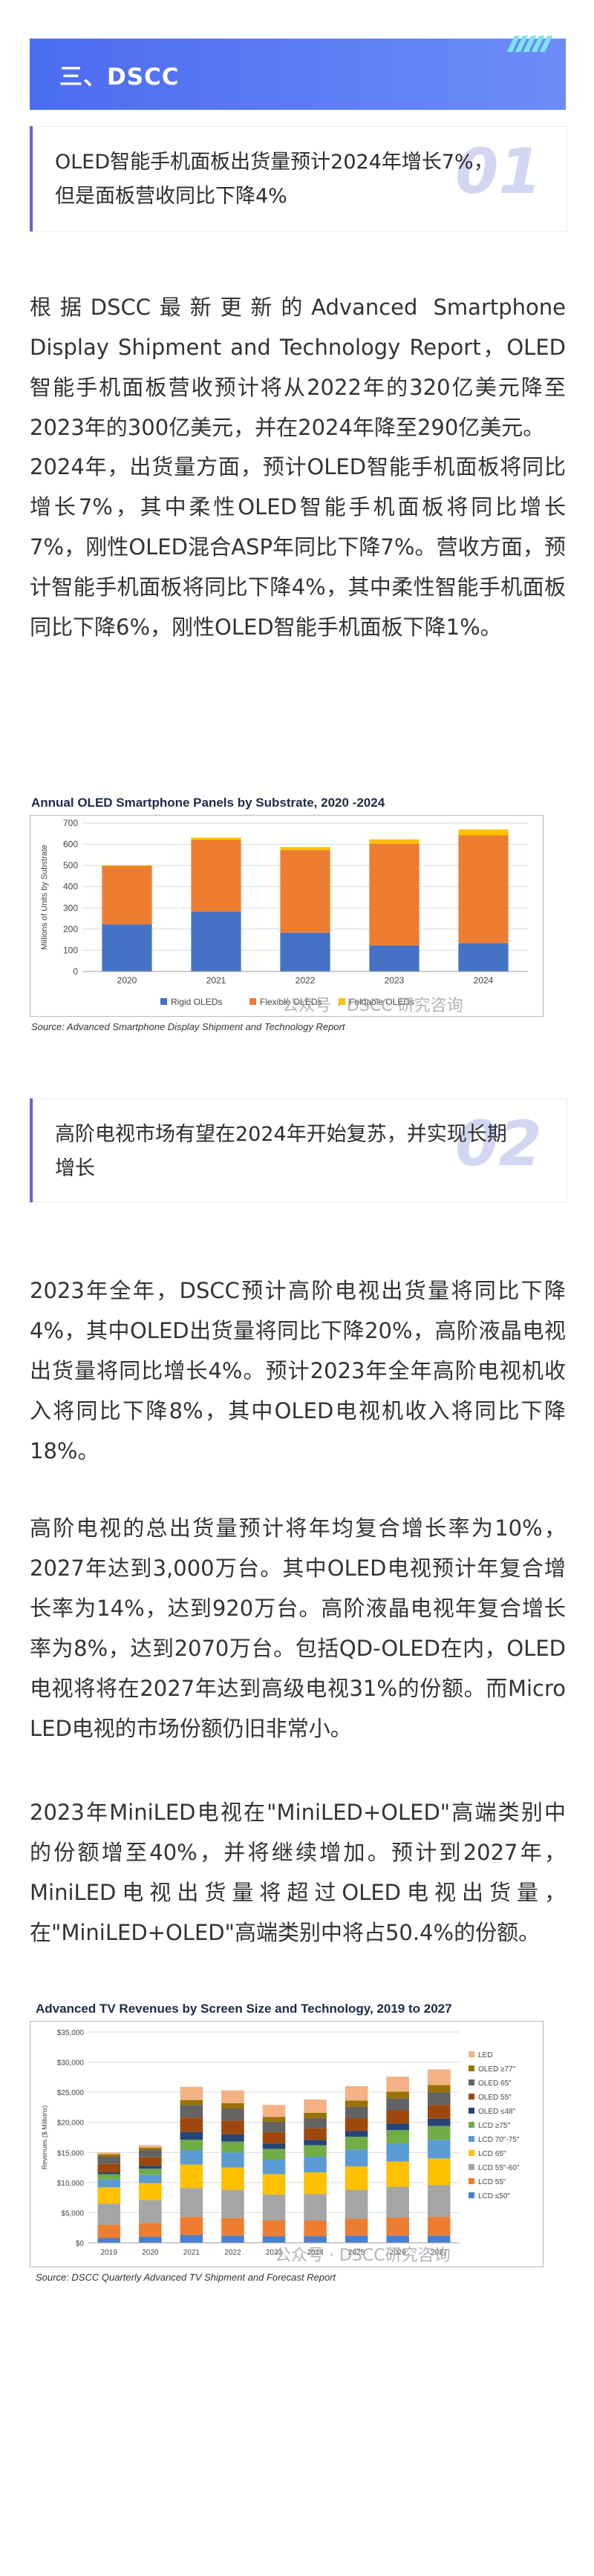  What do you see at coordinates (71, 2153) in the screenshot?
I see `y-tick-label: $15,000` at bounding box center [71, 2153].